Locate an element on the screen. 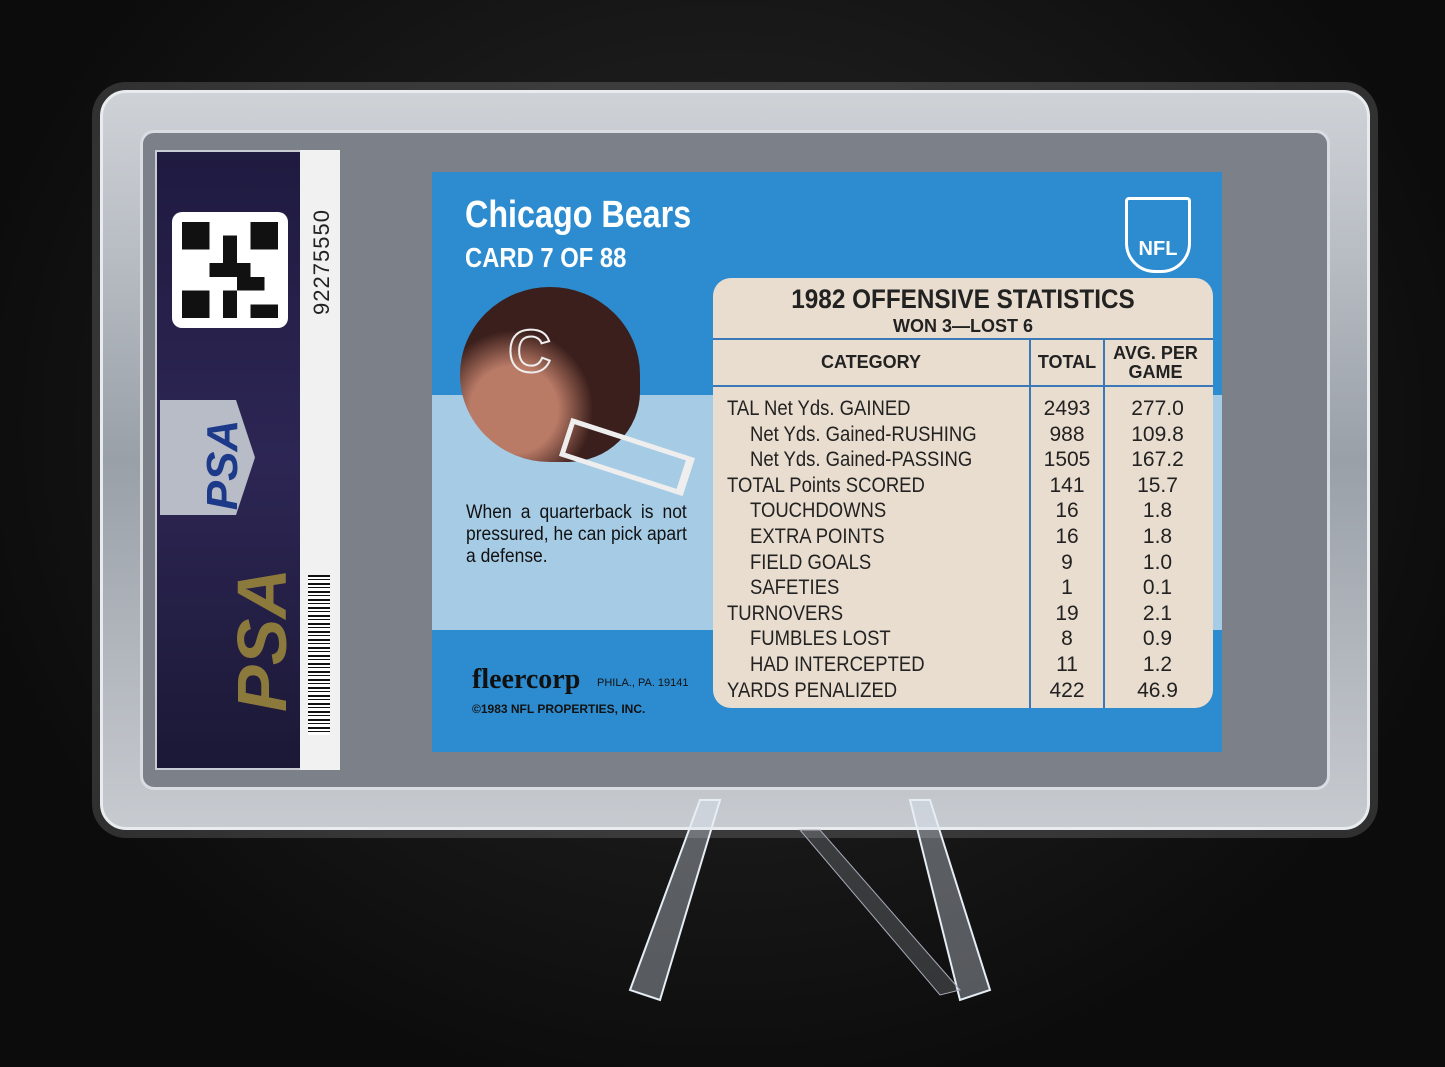 The image size is (1445, 1067). row-category: TURNOVERS is located at coordinates (785, 613).